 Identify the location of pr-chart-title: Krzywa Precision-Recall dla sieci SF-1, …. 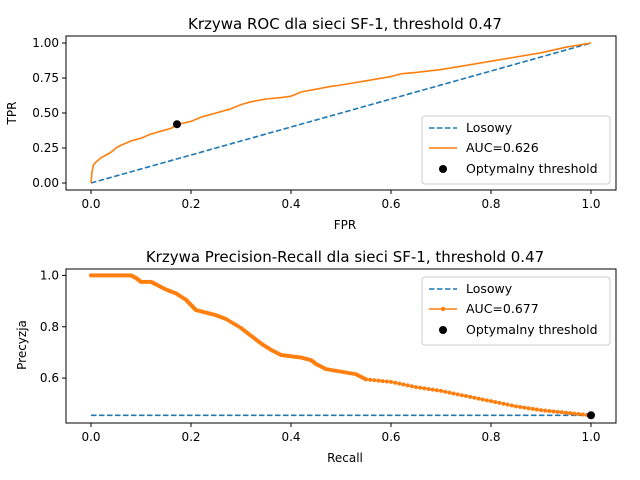
(345, 257).